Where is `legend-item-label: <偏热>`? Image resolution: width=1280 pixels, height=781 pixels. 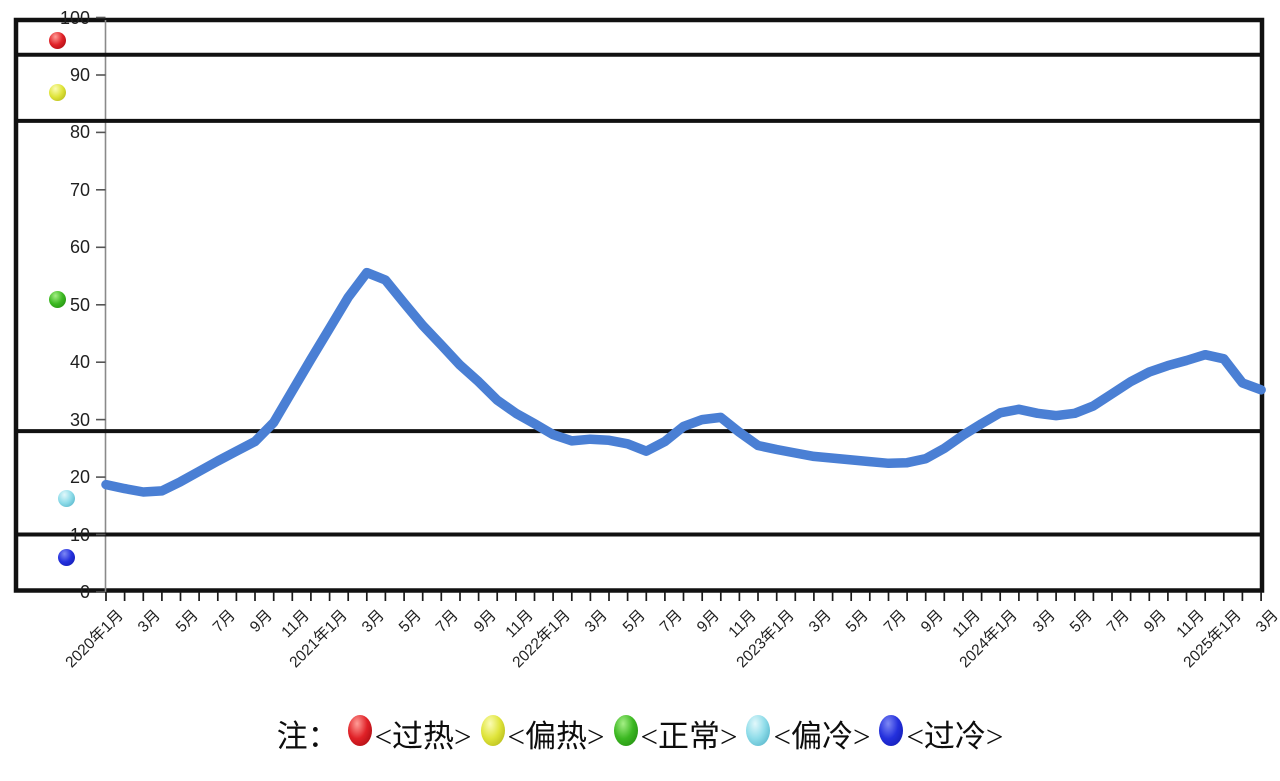 legend-item-label: <偏热> is located at coordinates (556, 736).